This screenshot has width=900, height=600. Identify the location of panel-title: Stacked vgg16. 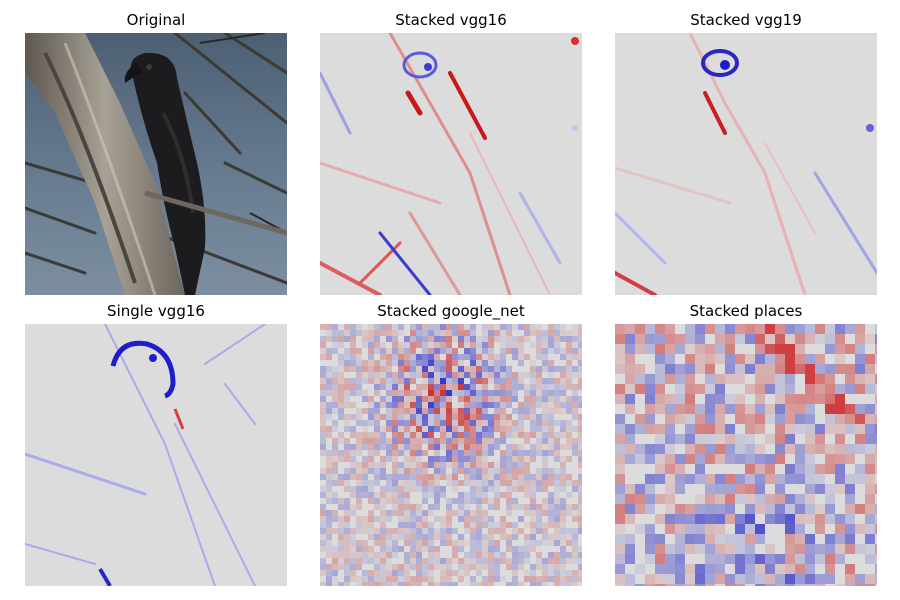
(451, 20).